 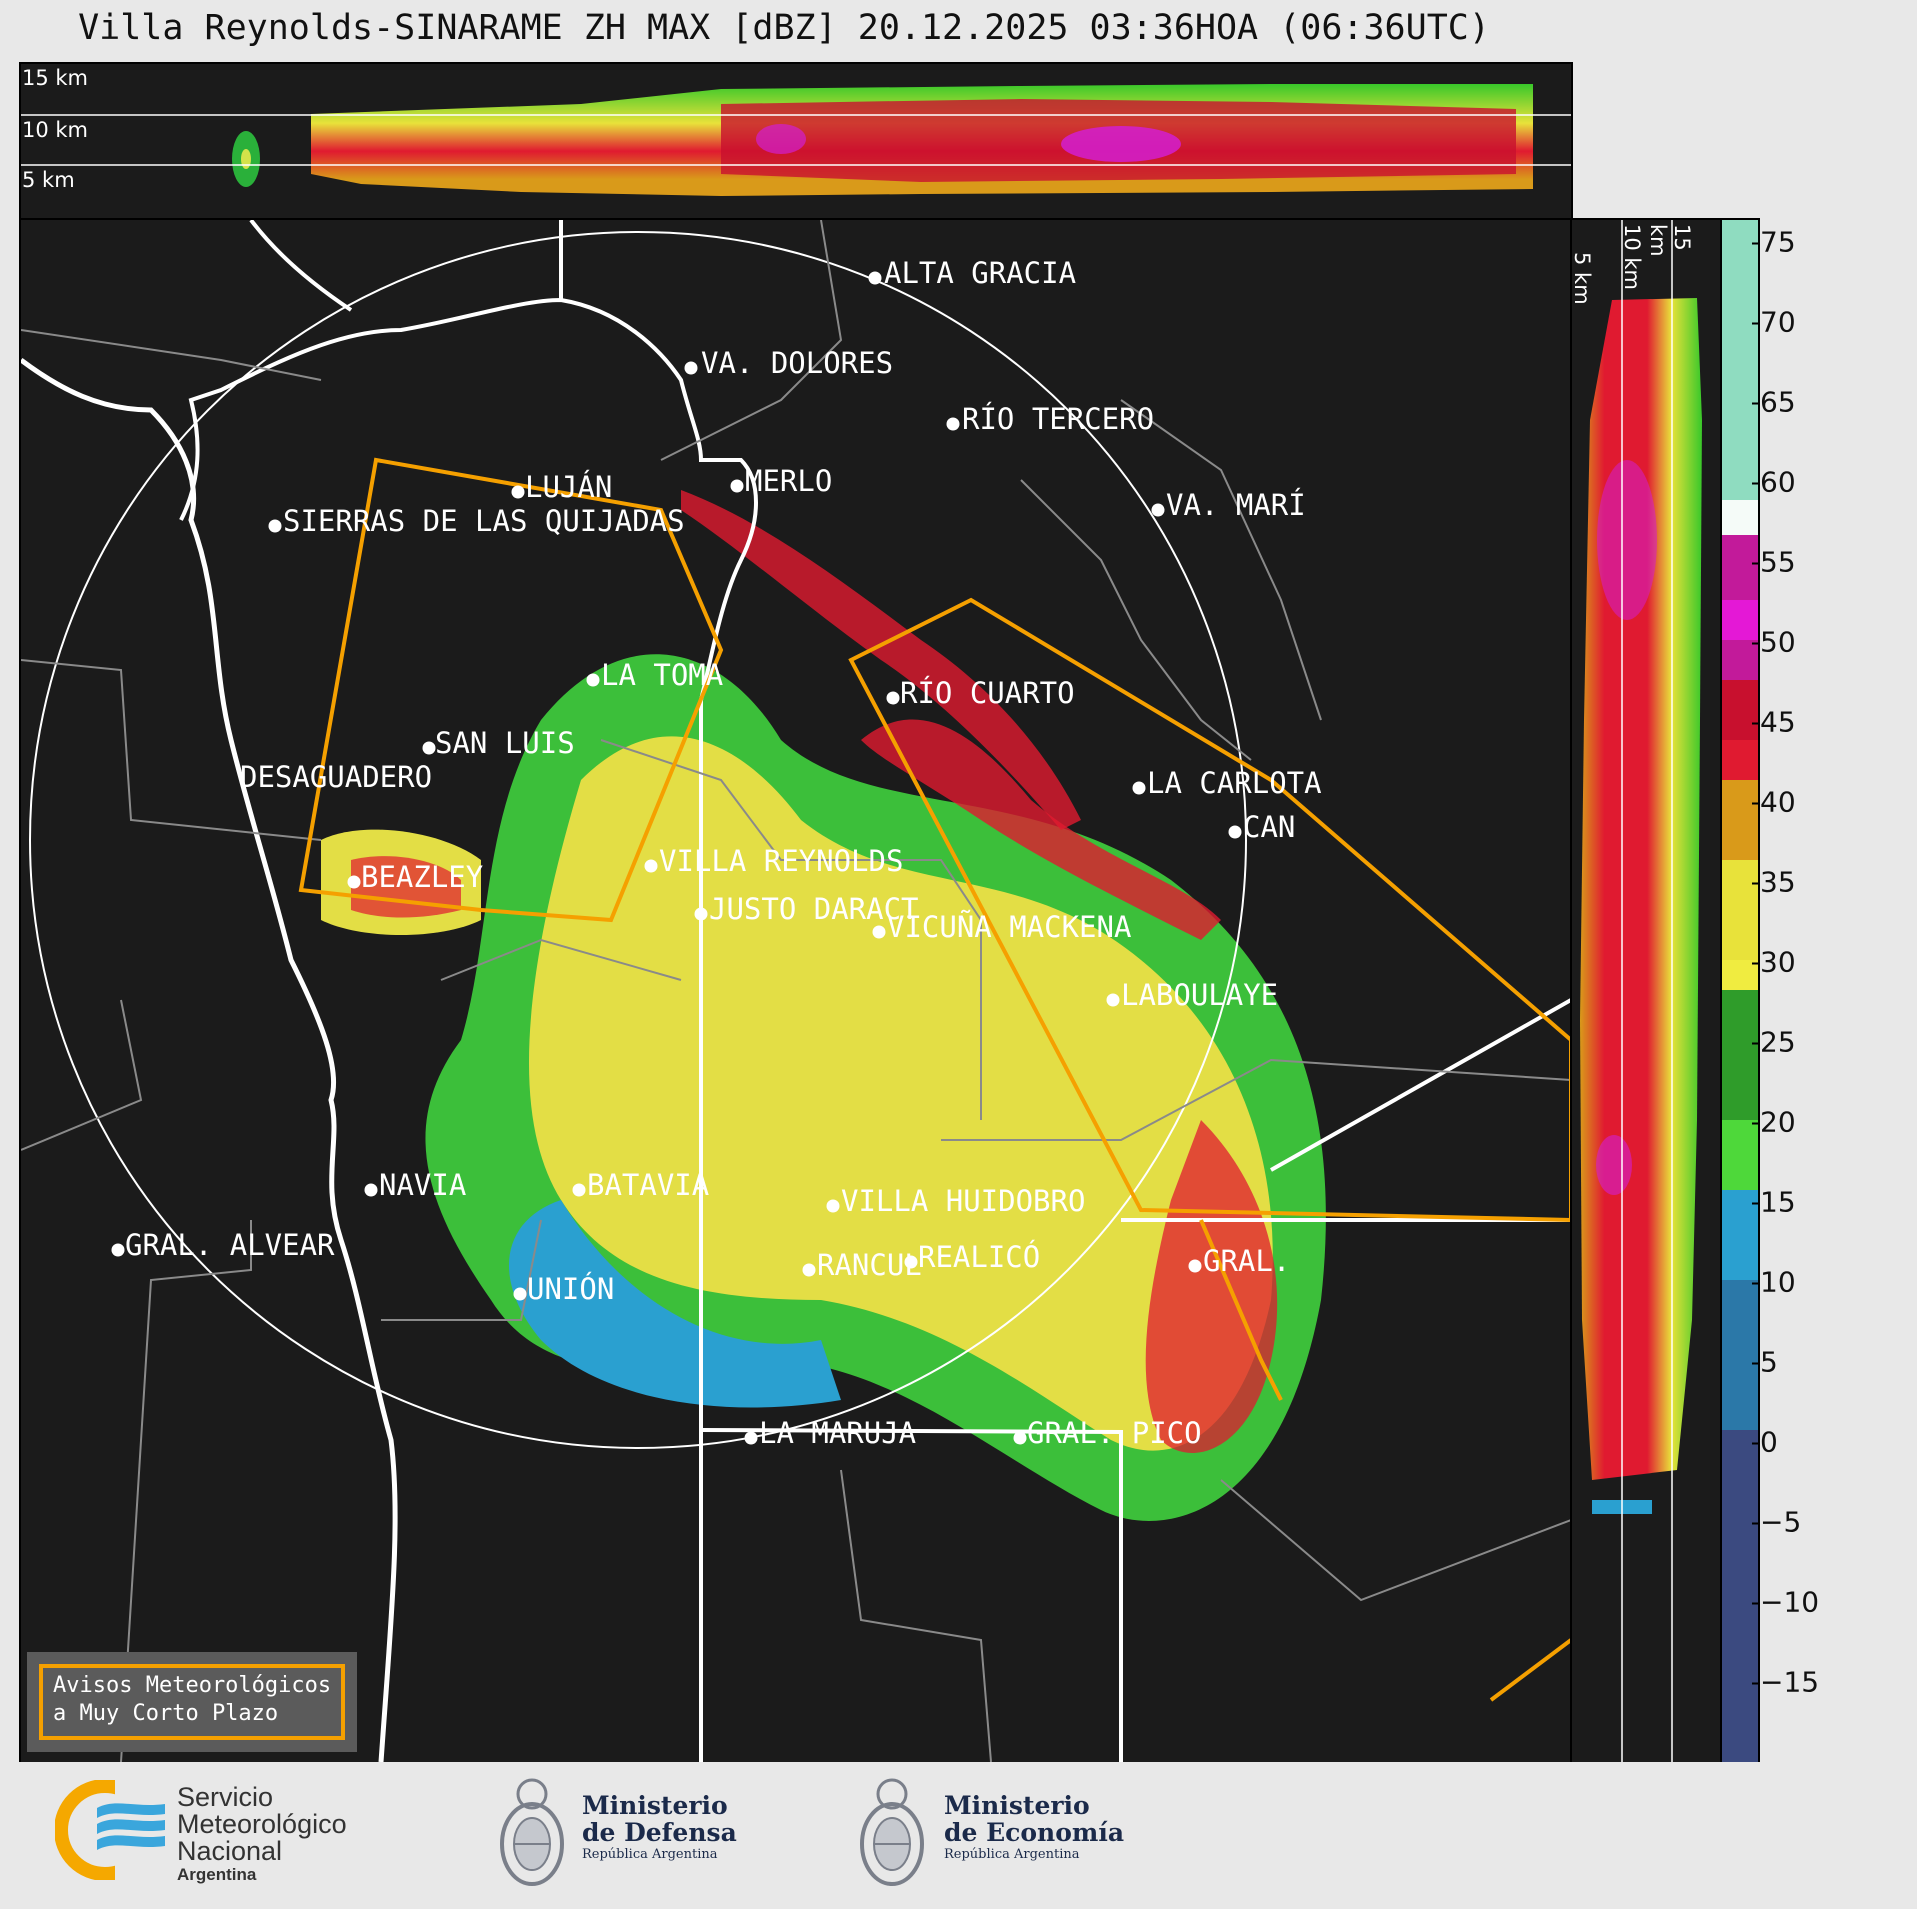 I want to click on city-label: REALICÓ, so click(x=979, y=1257).